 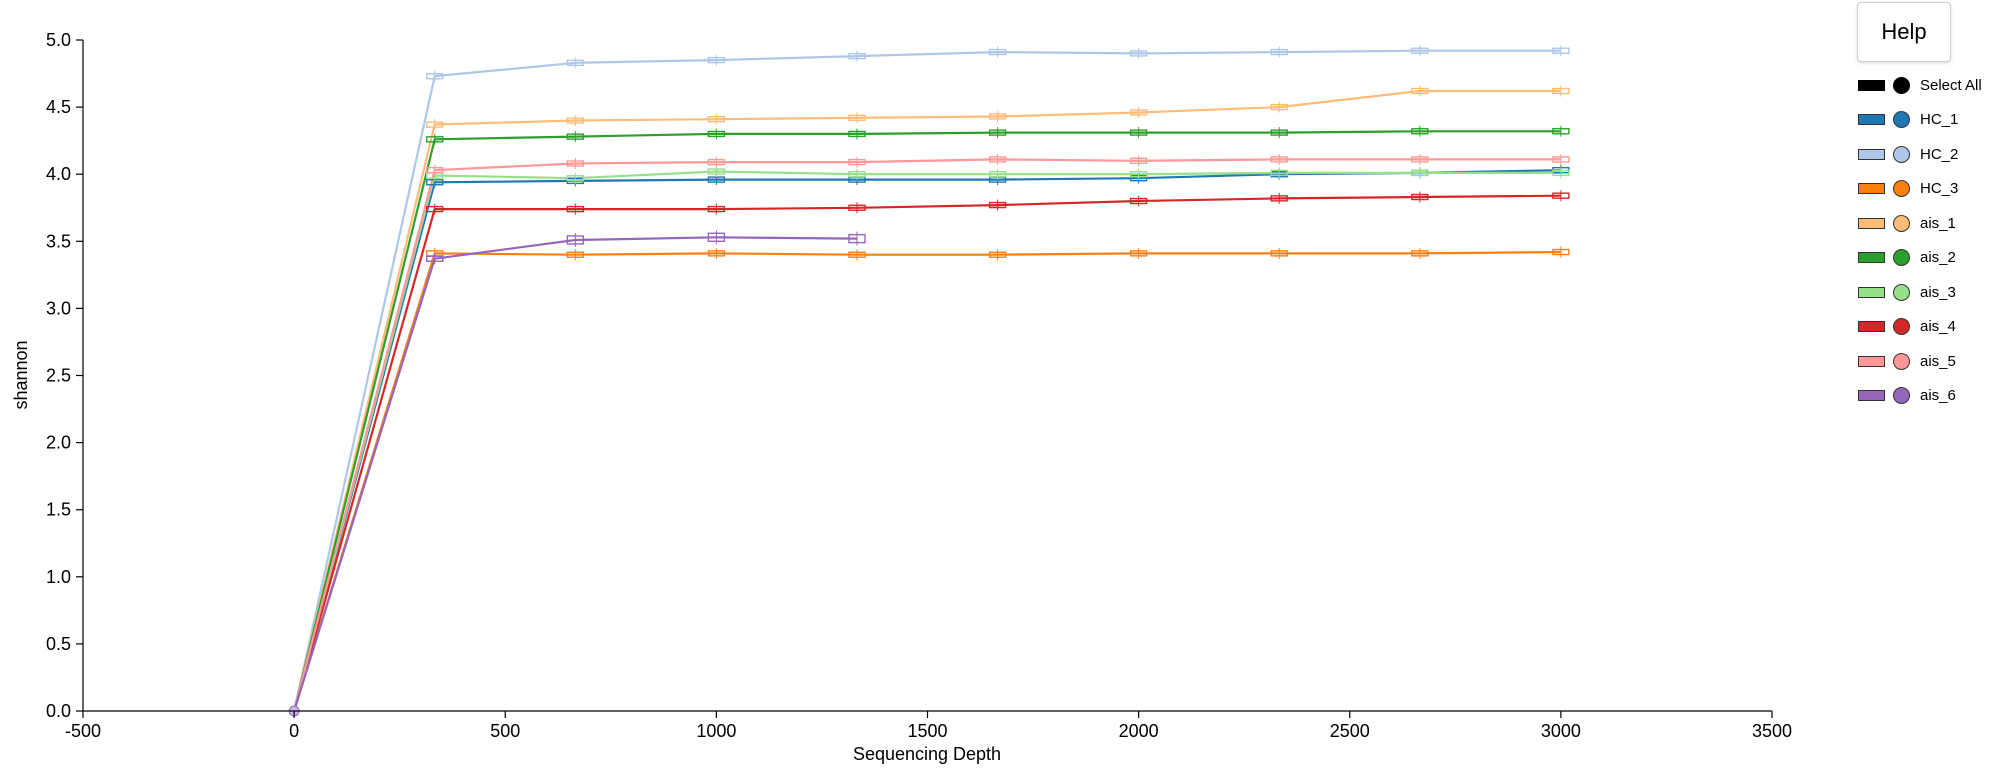 I want to click on legend-item-select-all: Select All, so click(x=1920, y=85).